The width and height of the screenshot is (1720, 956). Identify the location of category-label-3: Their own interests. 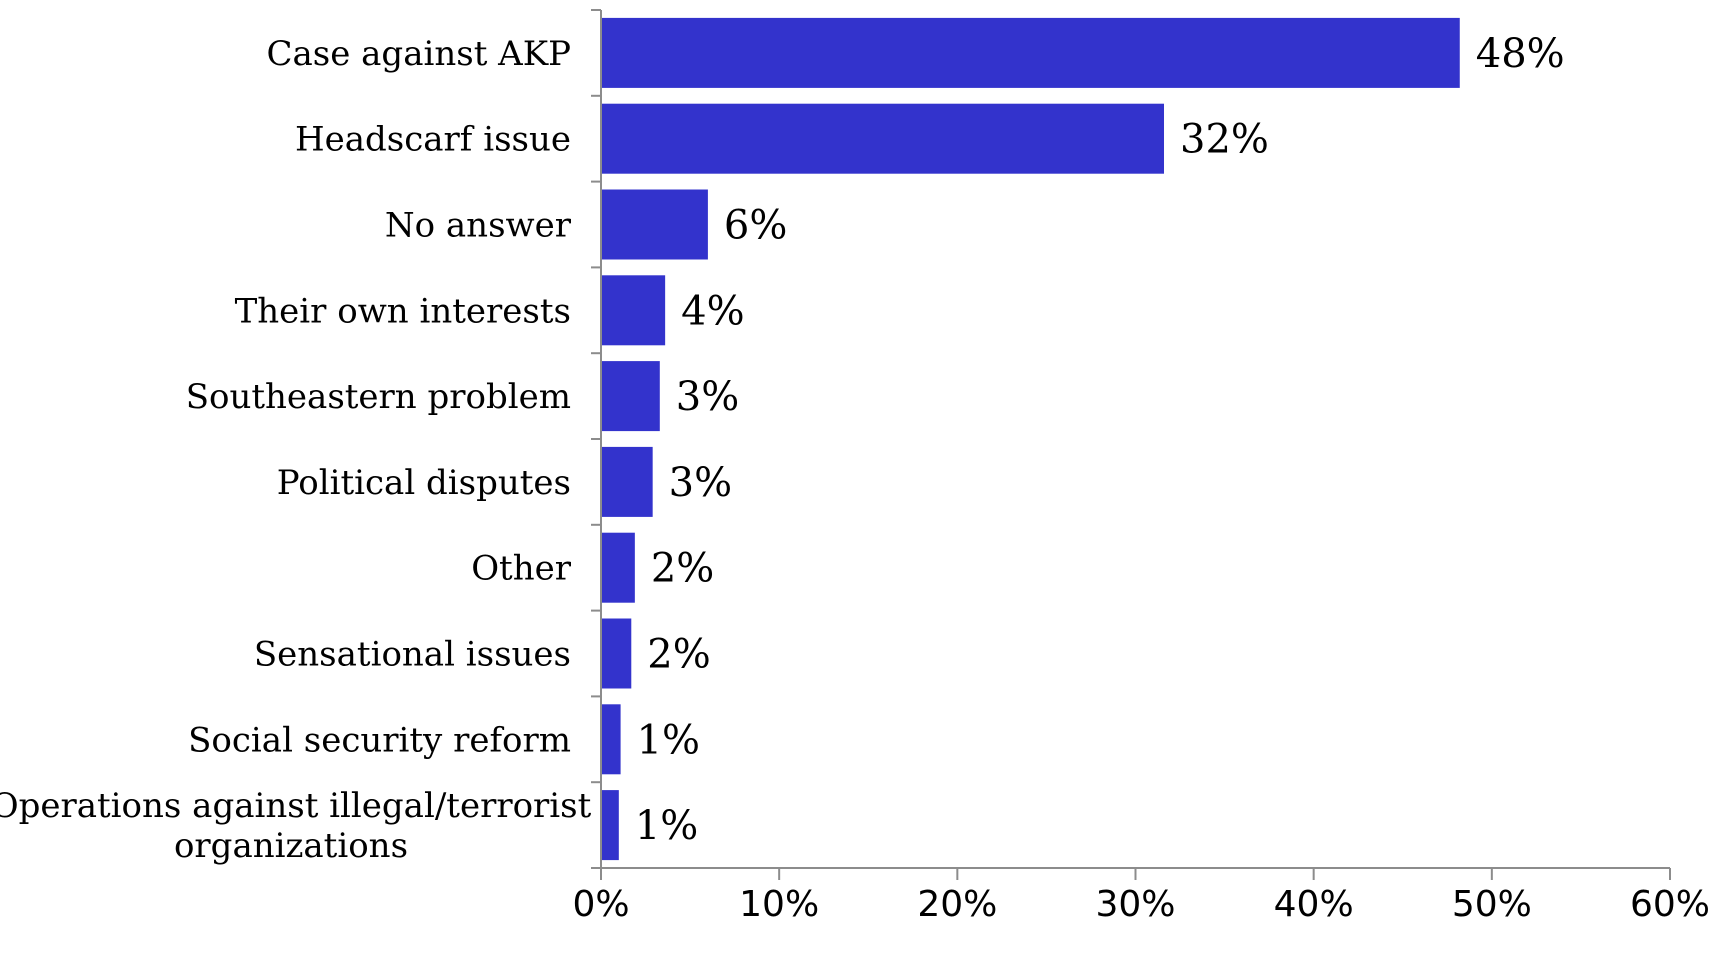
(403, 311).